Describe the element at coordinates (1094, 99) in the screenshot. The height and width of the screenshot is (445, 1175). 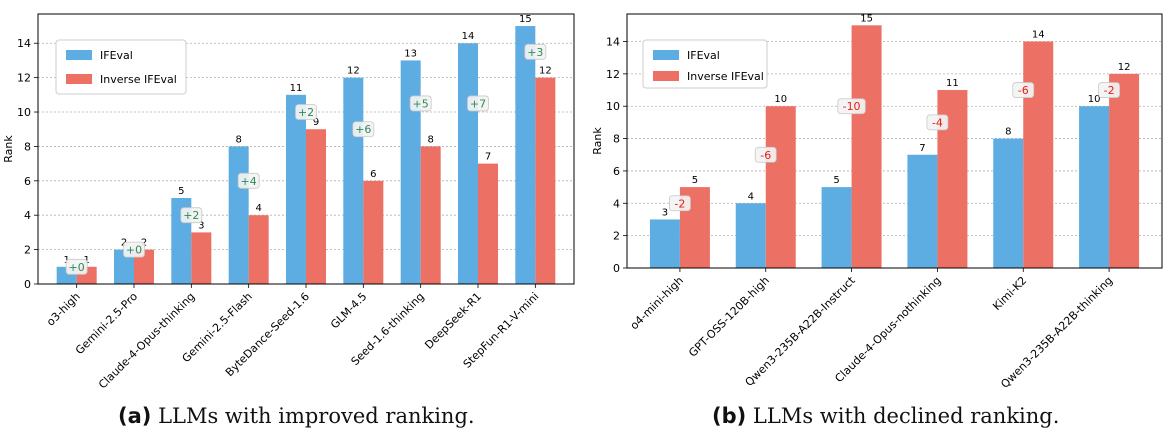
I see `data-label-ifeval: 10` at that location.